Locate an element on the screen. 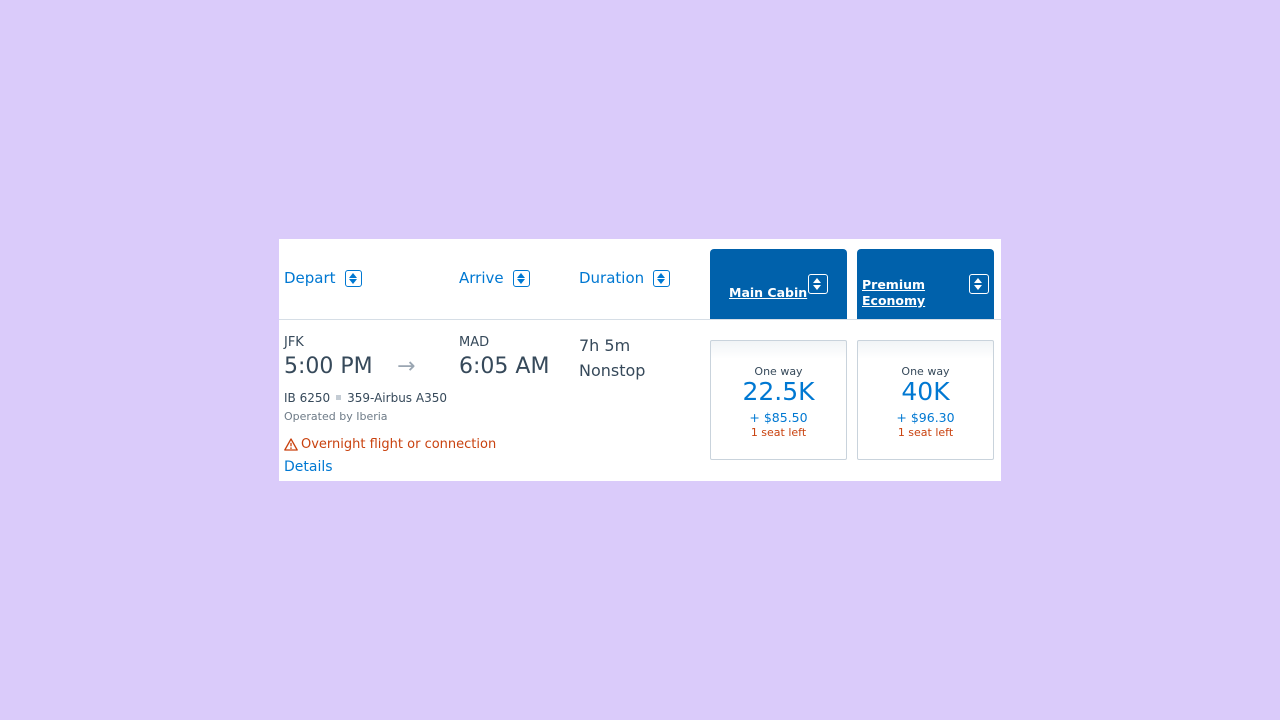 The image size is (1280, 720). warning-text: Overnight flight or connection is located at coordinates (399, 444).